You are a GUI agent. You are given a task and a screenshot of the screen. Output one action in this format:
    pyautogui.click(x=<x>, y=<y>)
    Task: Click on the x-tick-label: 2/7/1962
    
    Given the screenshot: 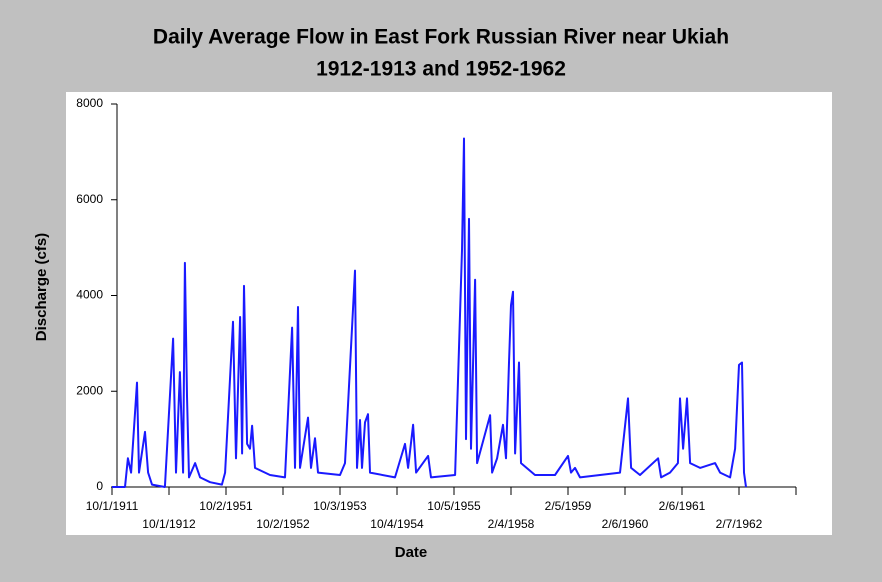 What is the action you would take?
    pyautogui.click(x=739, y=524)
    